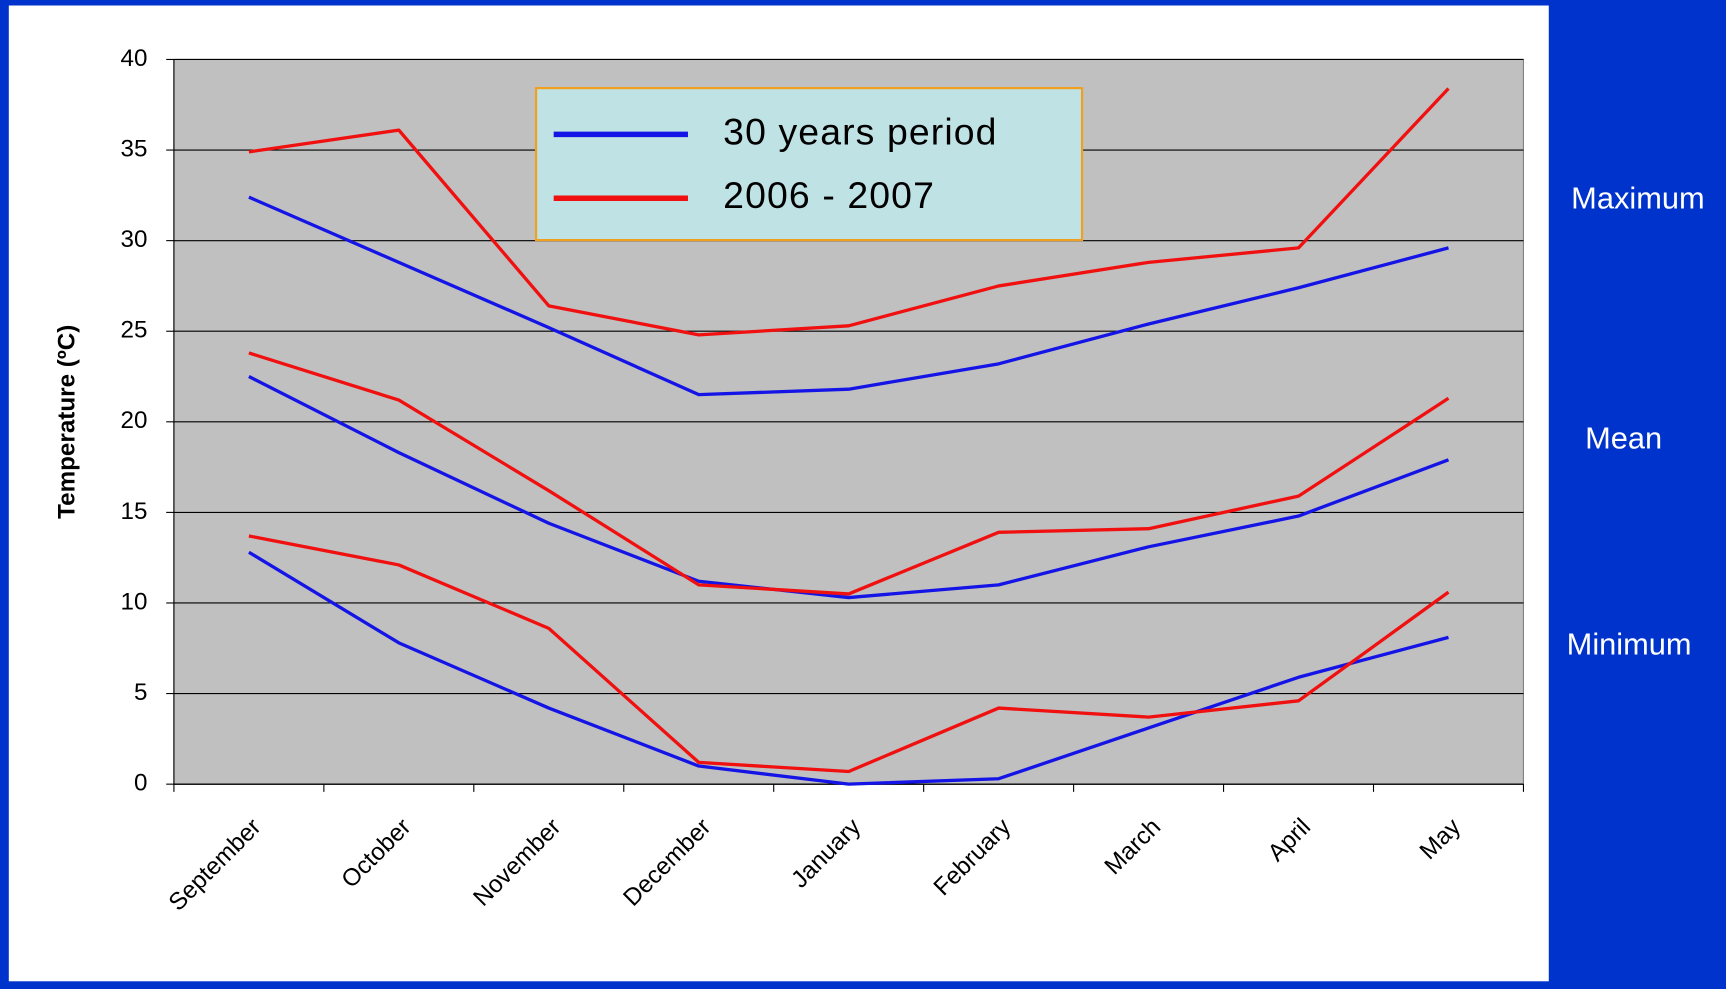 This screenshot has width=1726, height=989. What do you see at coordinates (829, 195) in the screenshot?
I see `legend-label: 2006 - 2007` at bounding box center [829, 195].